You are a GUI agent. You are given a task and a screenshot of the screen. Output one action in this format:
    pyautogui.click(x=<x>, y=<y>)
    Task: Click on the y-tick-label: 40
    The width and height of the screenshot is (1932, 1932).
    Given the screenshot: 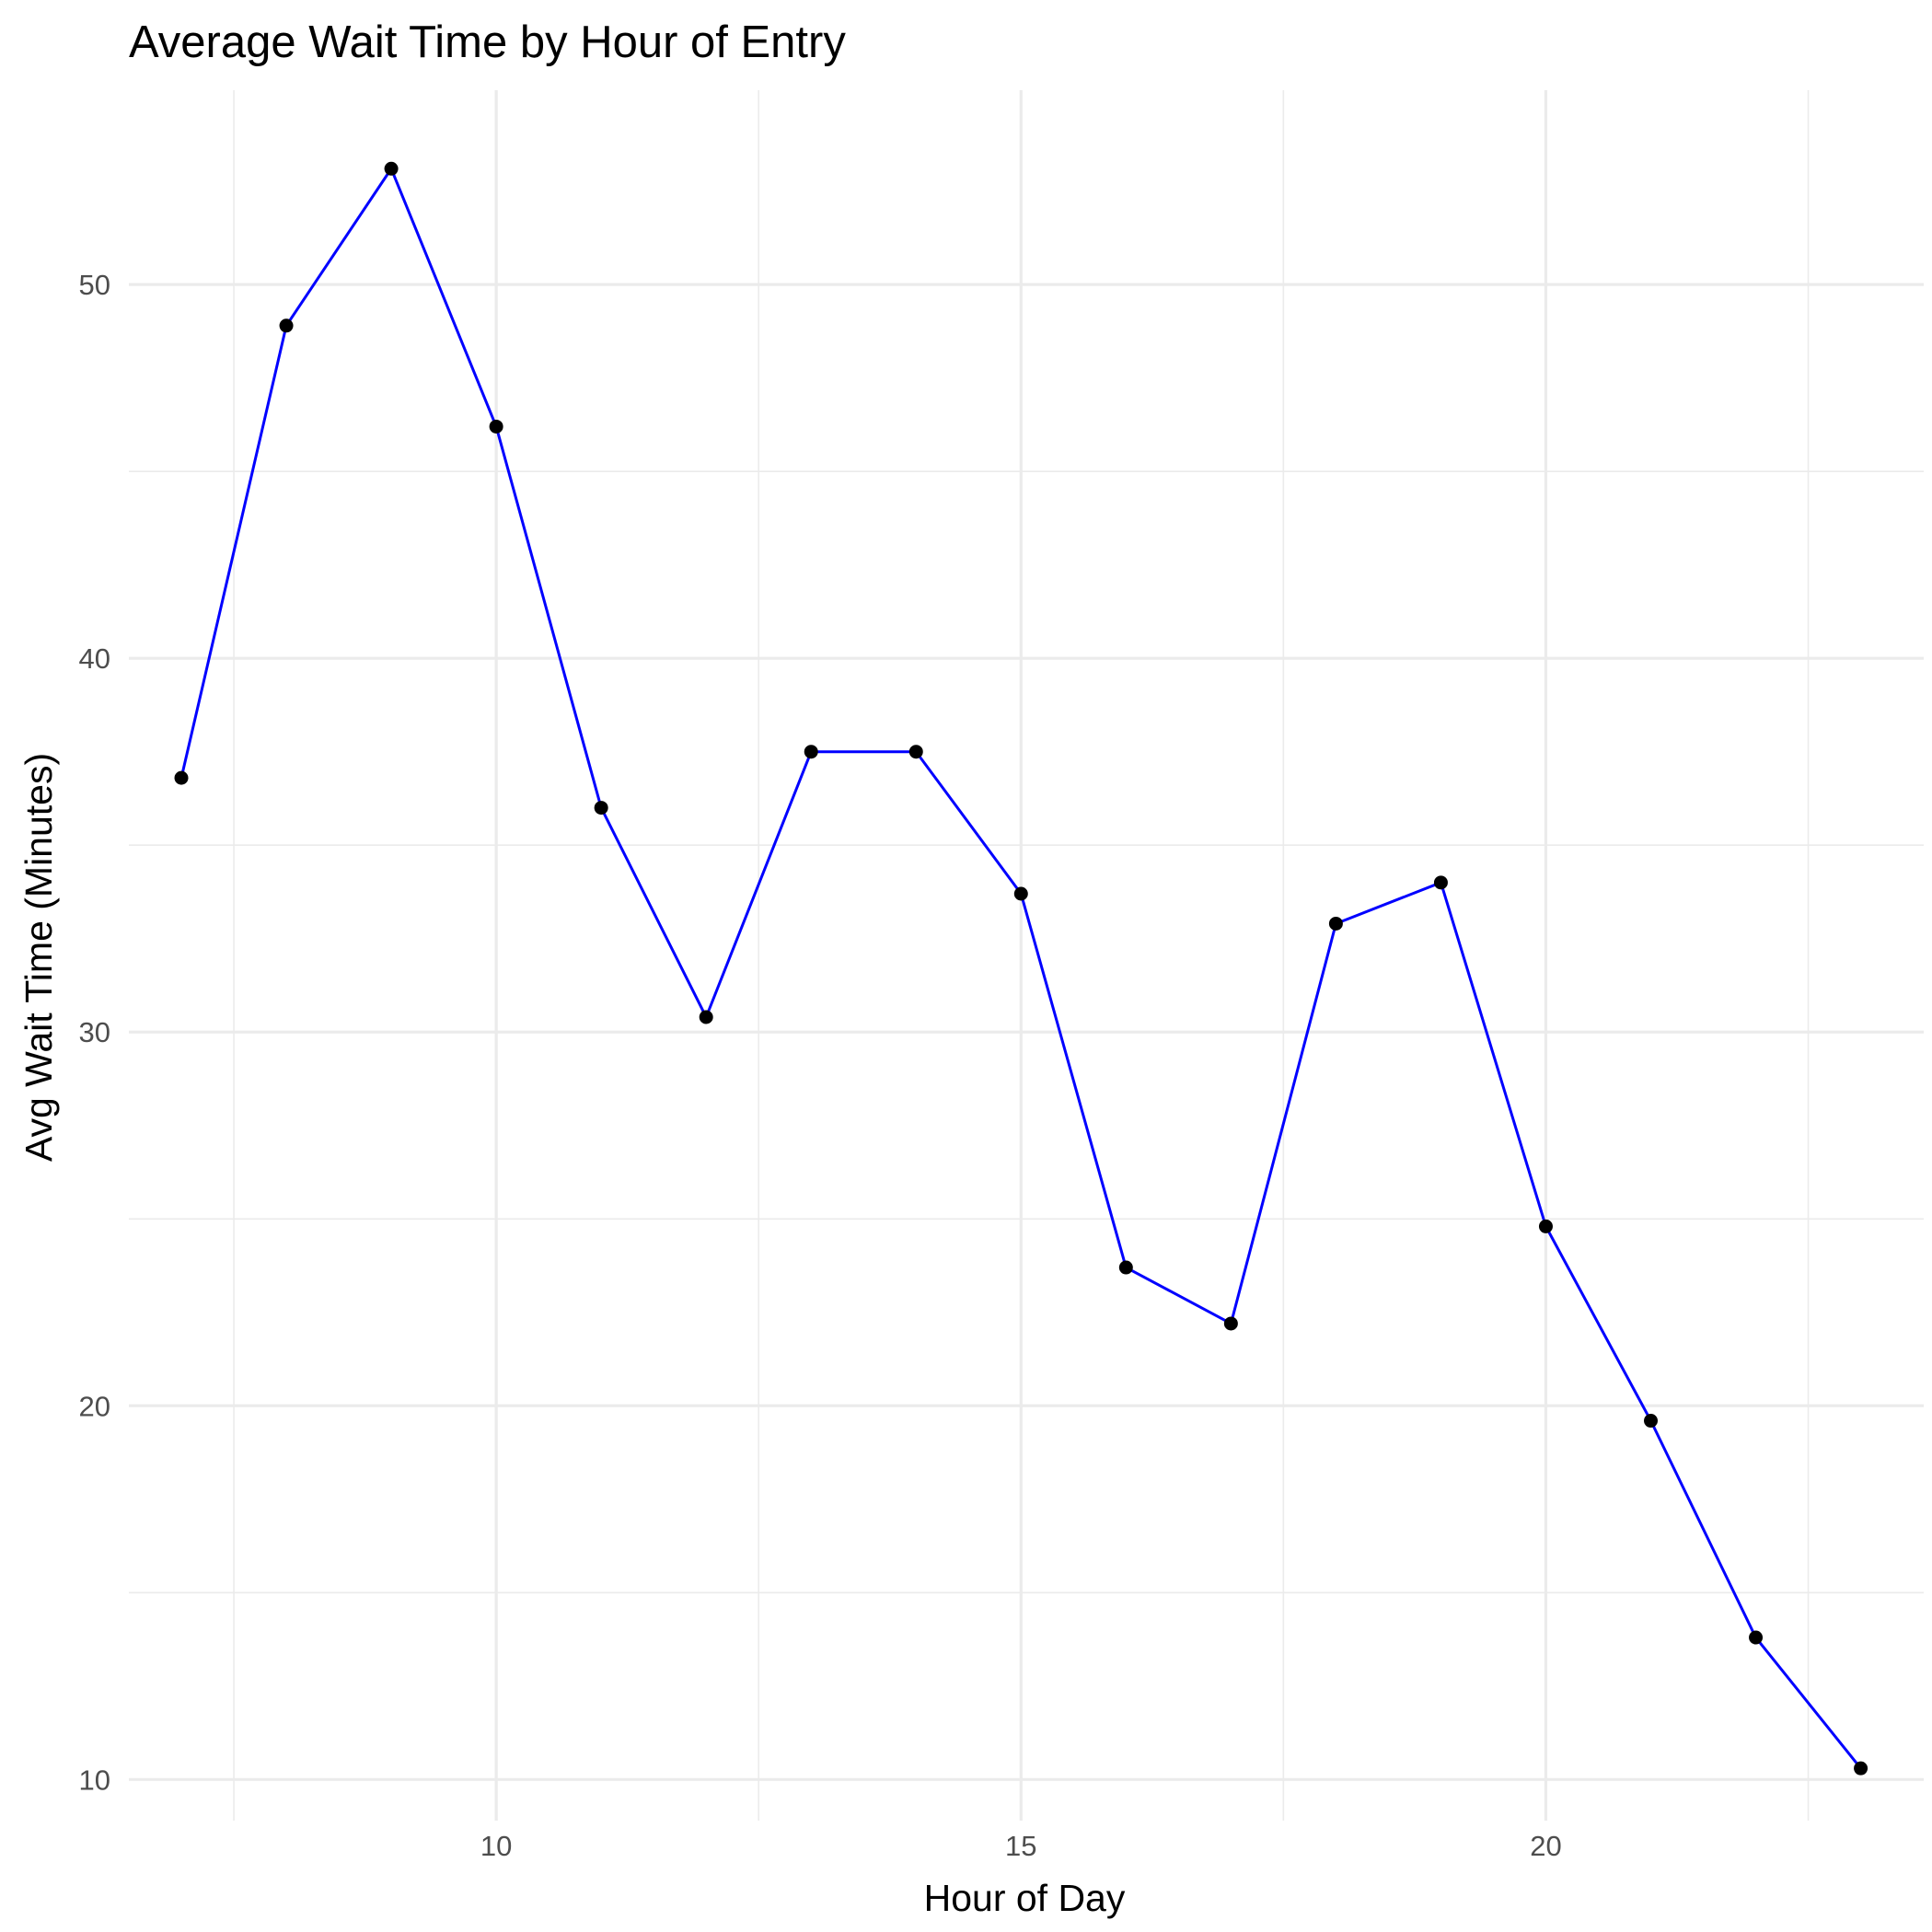 What is the action you would take?
    pyautogui.click(x=95, y=659)
    